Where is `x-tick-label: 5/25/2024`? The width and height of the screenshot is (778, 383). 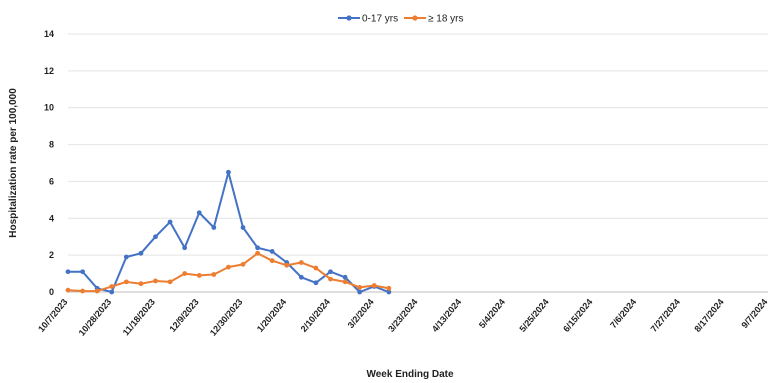
x-tick-label: 5/25/2024 is located at coordinates (533, 315).